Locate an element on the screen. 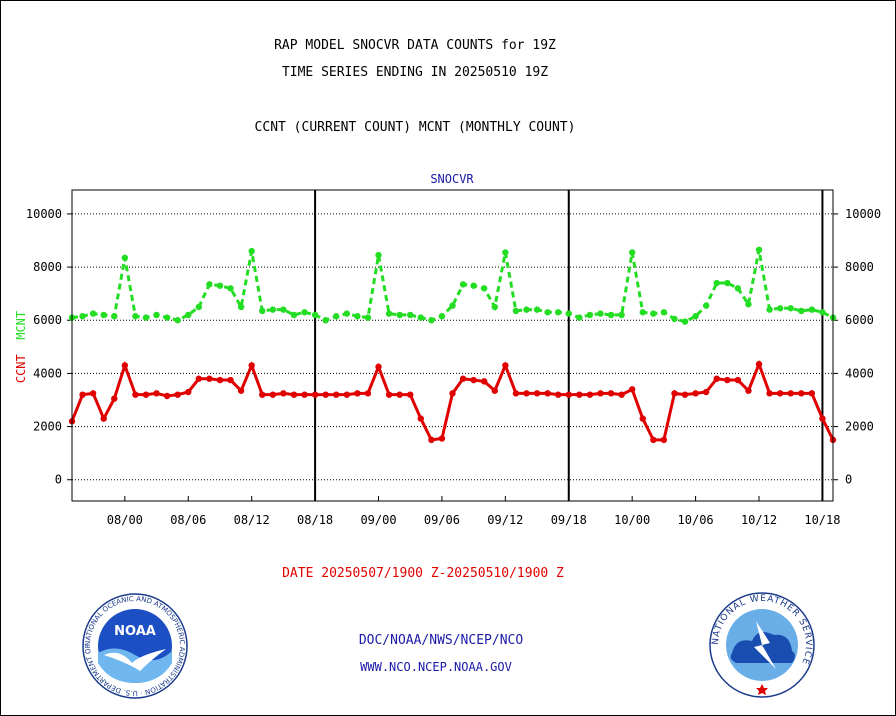 Image resolution: width=896 pixels, height=716 pixels. x-tick-label: 10/12 is located at coordinates (759, 520).